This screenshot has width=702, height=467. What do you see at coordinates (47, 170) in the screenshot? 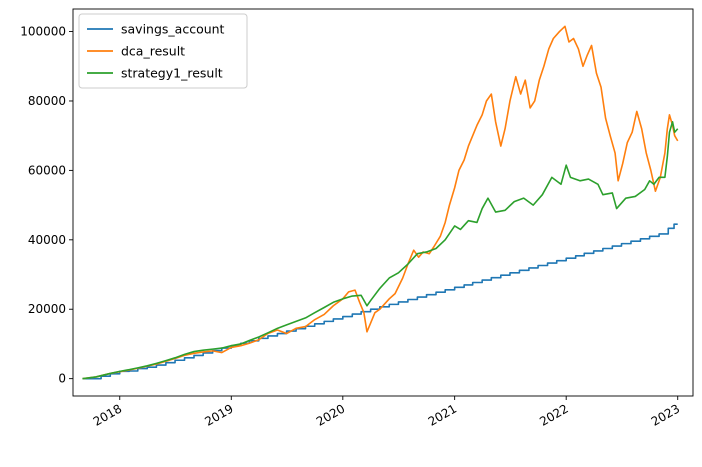
I see `y-tick-label: 60000` at bounding box center [47, 170].